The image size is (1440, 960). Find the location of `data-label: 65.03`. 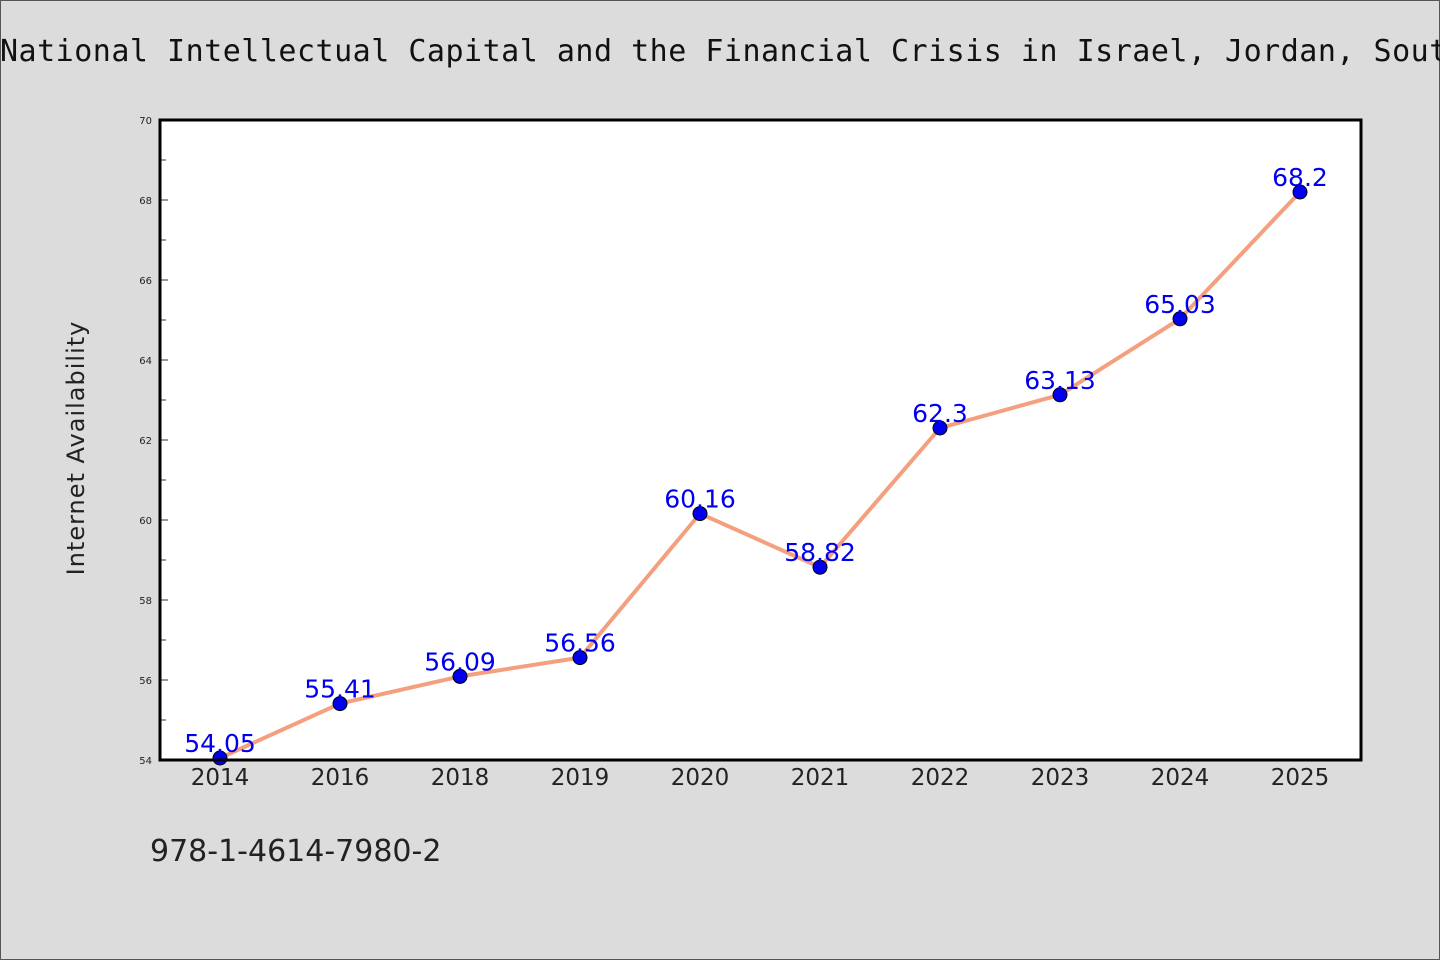

data-label: 65.03 is located at coordinates (1180, 304).